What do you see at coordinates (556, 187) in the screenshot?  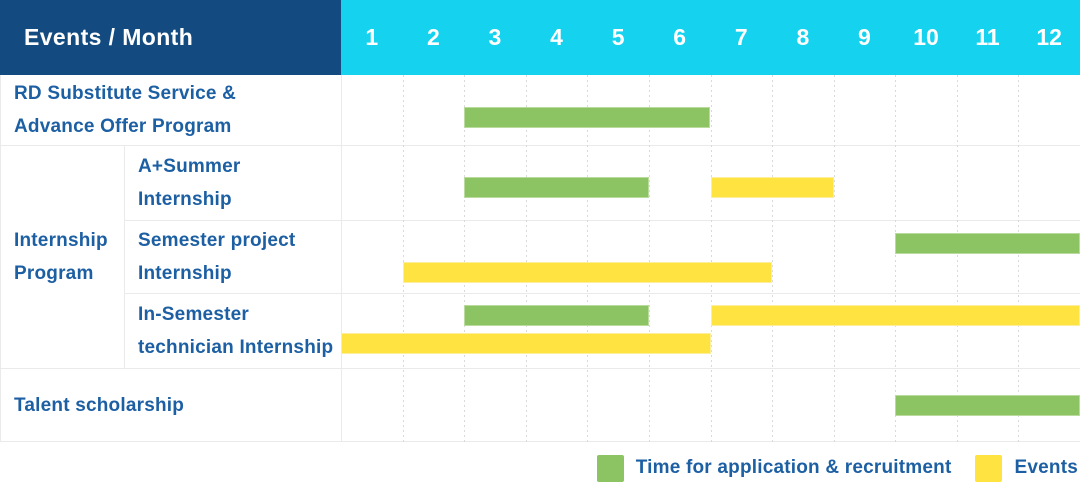 I see `gantt-bar-application-a-plus-summer-internship` at bounding box center [556, 187].